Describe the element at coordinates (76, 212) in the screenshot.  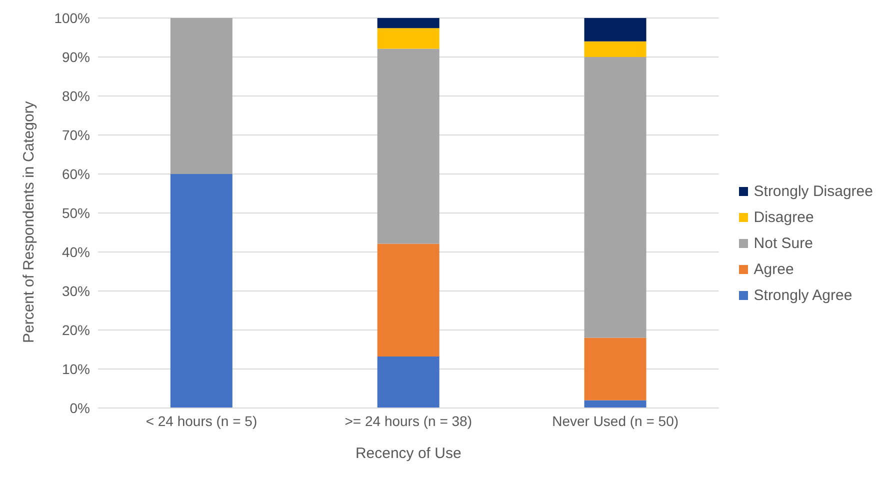
I see `y-tick-label: 50%` at that location.